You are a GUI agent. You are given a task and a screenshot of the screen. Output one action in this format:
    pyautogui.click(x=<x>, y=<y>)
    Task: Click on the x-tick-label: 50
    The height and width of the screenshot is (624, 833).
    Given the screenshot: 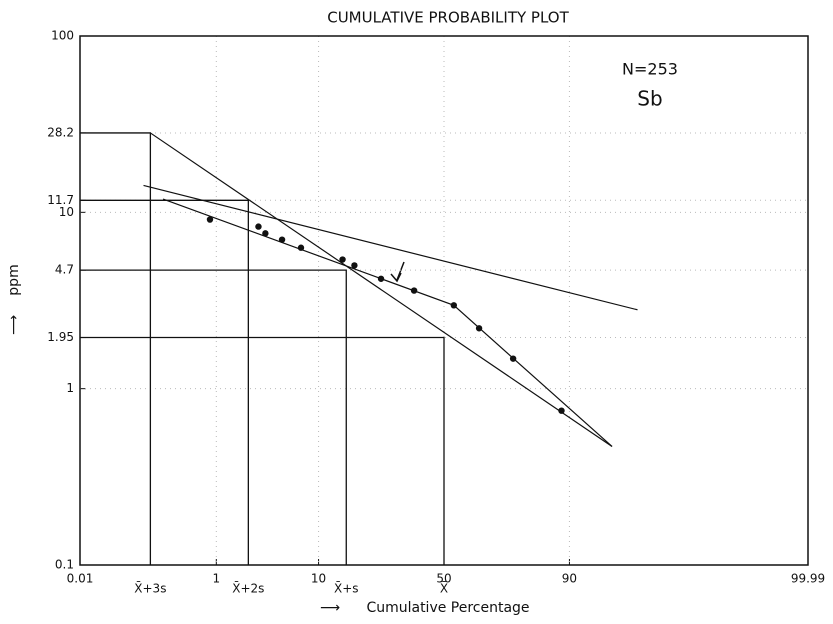 What is the action you would take?
    pyautogui.click(x=443, y=579)
    